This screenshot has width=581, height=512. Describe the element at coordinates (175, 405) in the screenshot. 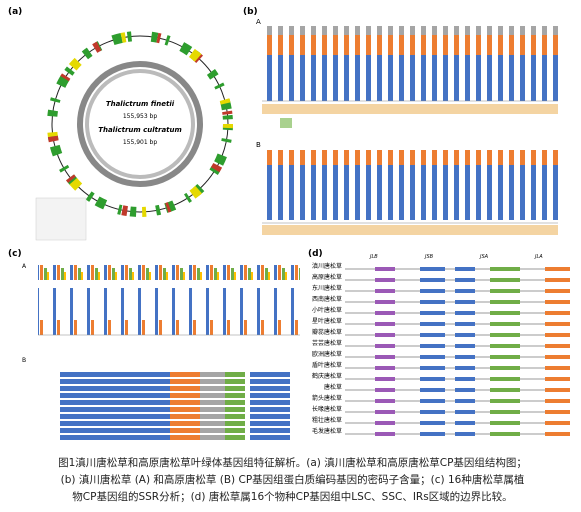

I see `ssr-stacked-bars` at that location.